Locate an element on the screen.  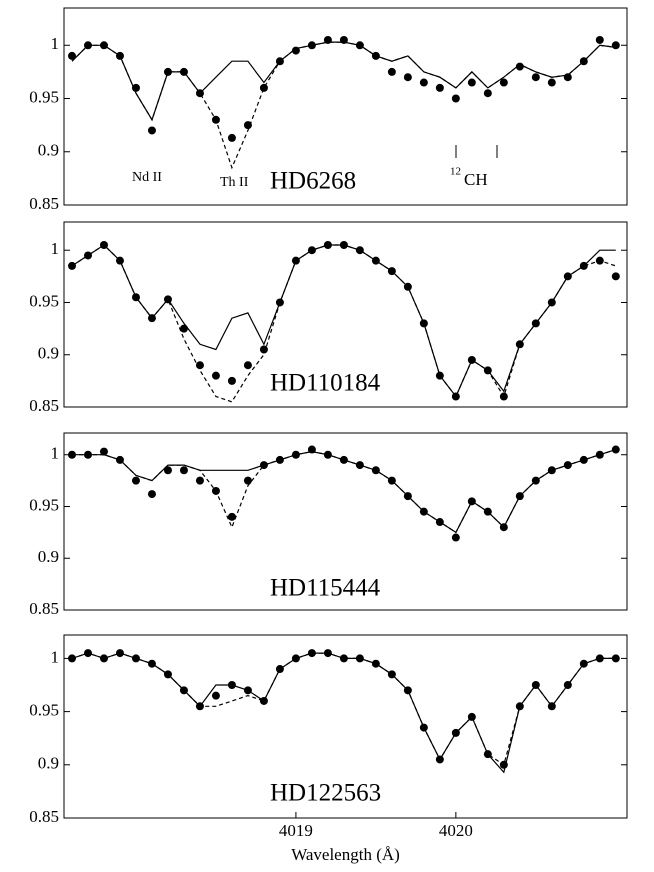
annotation: Nd II is located at coordinates (147, 177).